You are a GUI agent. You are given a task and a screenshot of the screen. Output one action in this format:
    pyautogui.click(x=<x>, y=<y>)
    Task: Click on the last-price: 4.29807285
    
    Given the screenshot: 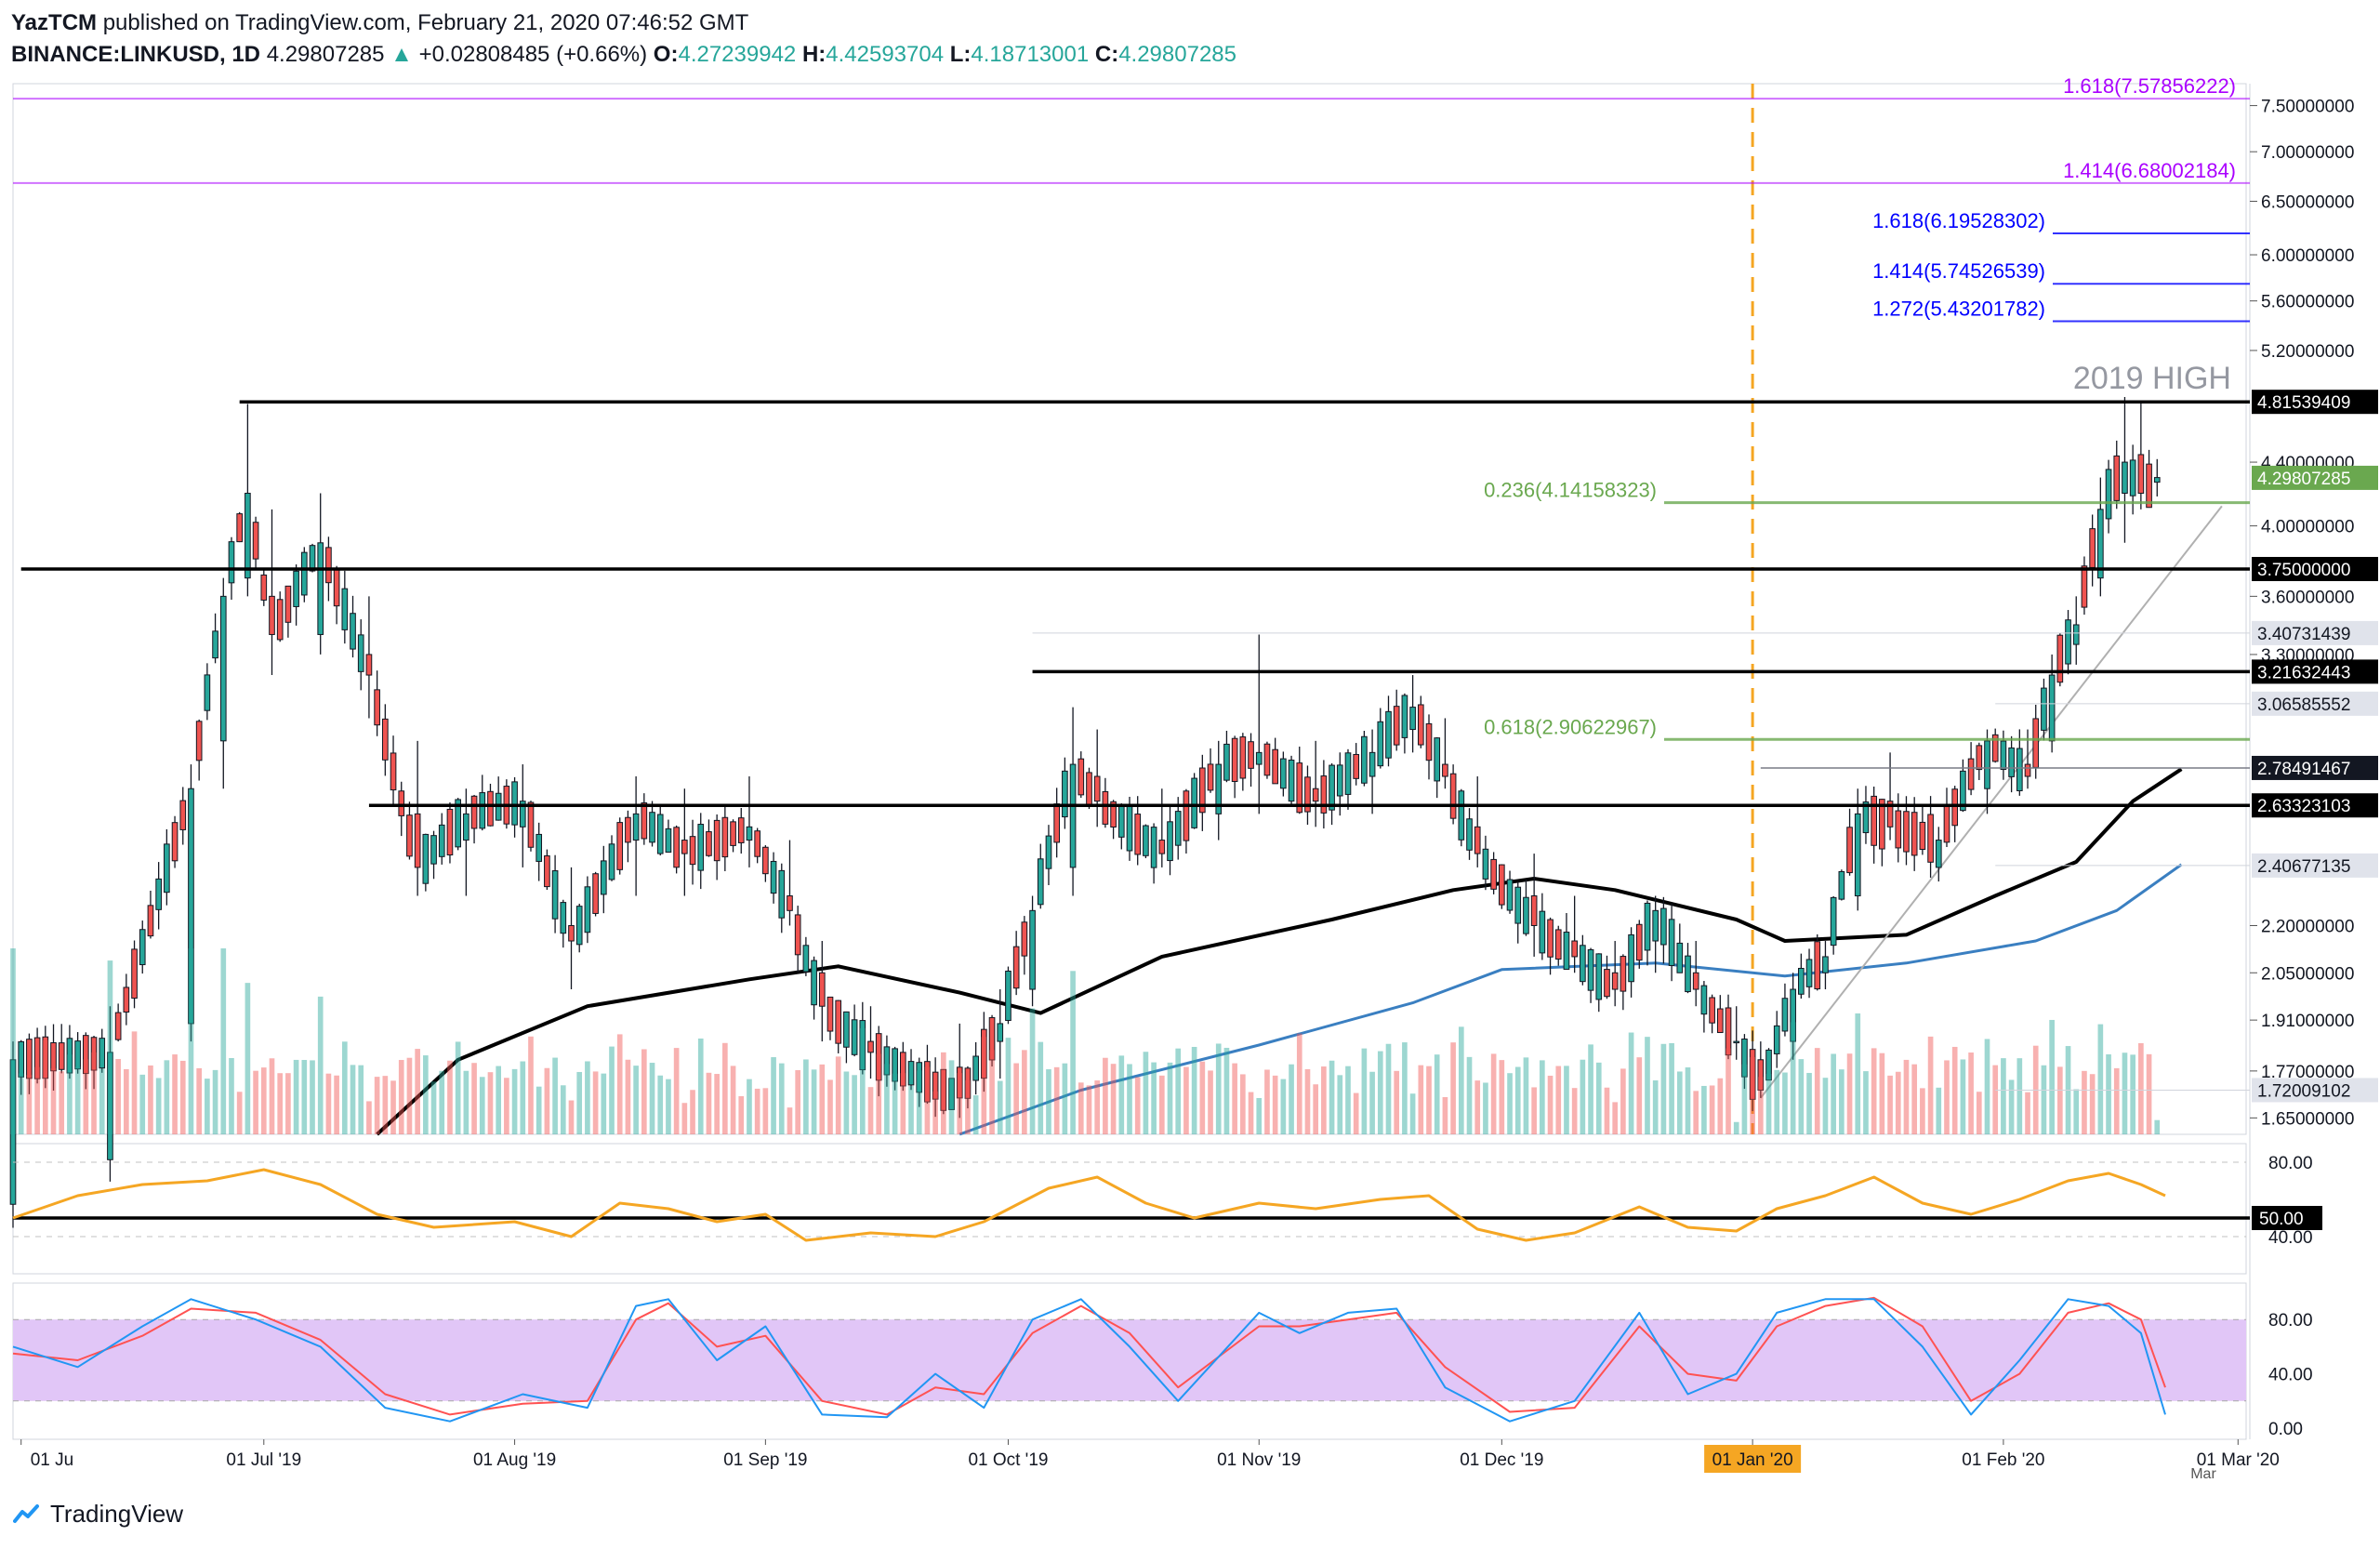 What is the action you would take?
    pyautogui.click(x=325, y=54)
    